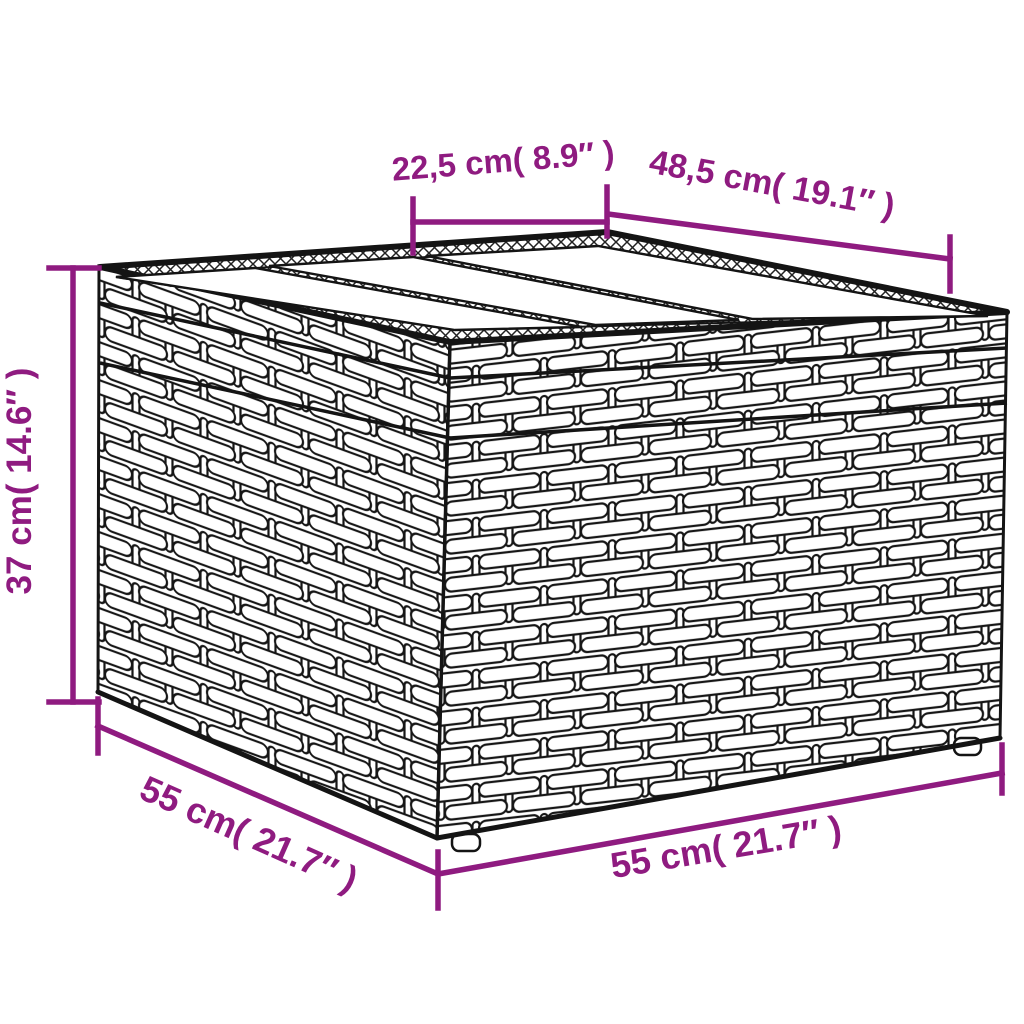 Image resolution: width=1024 pixels, height=1024 pixels. I want to click on dim-label-width: 55 cm( 21.7″ ), so click(725, 846).